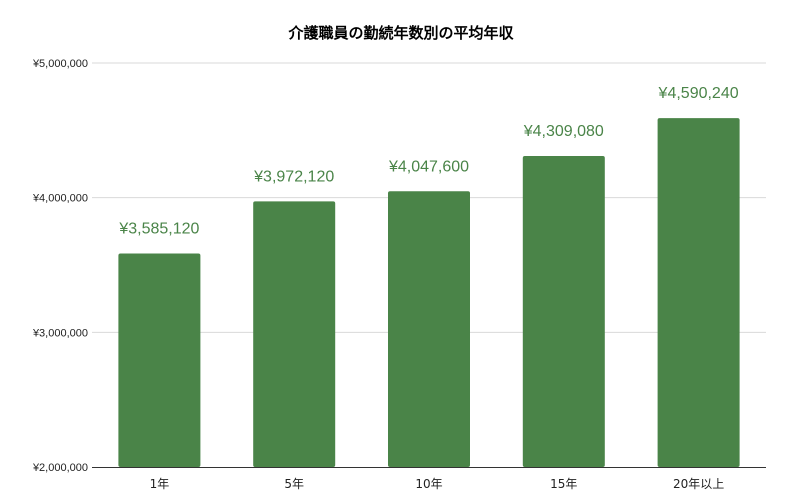 Image resolution: width=803 pixels, height=497 pixels. What do you see at coordinates (428, 484) in the screenshot?
I see `x-tick-label: 10年` at bounding box center [428, 484].